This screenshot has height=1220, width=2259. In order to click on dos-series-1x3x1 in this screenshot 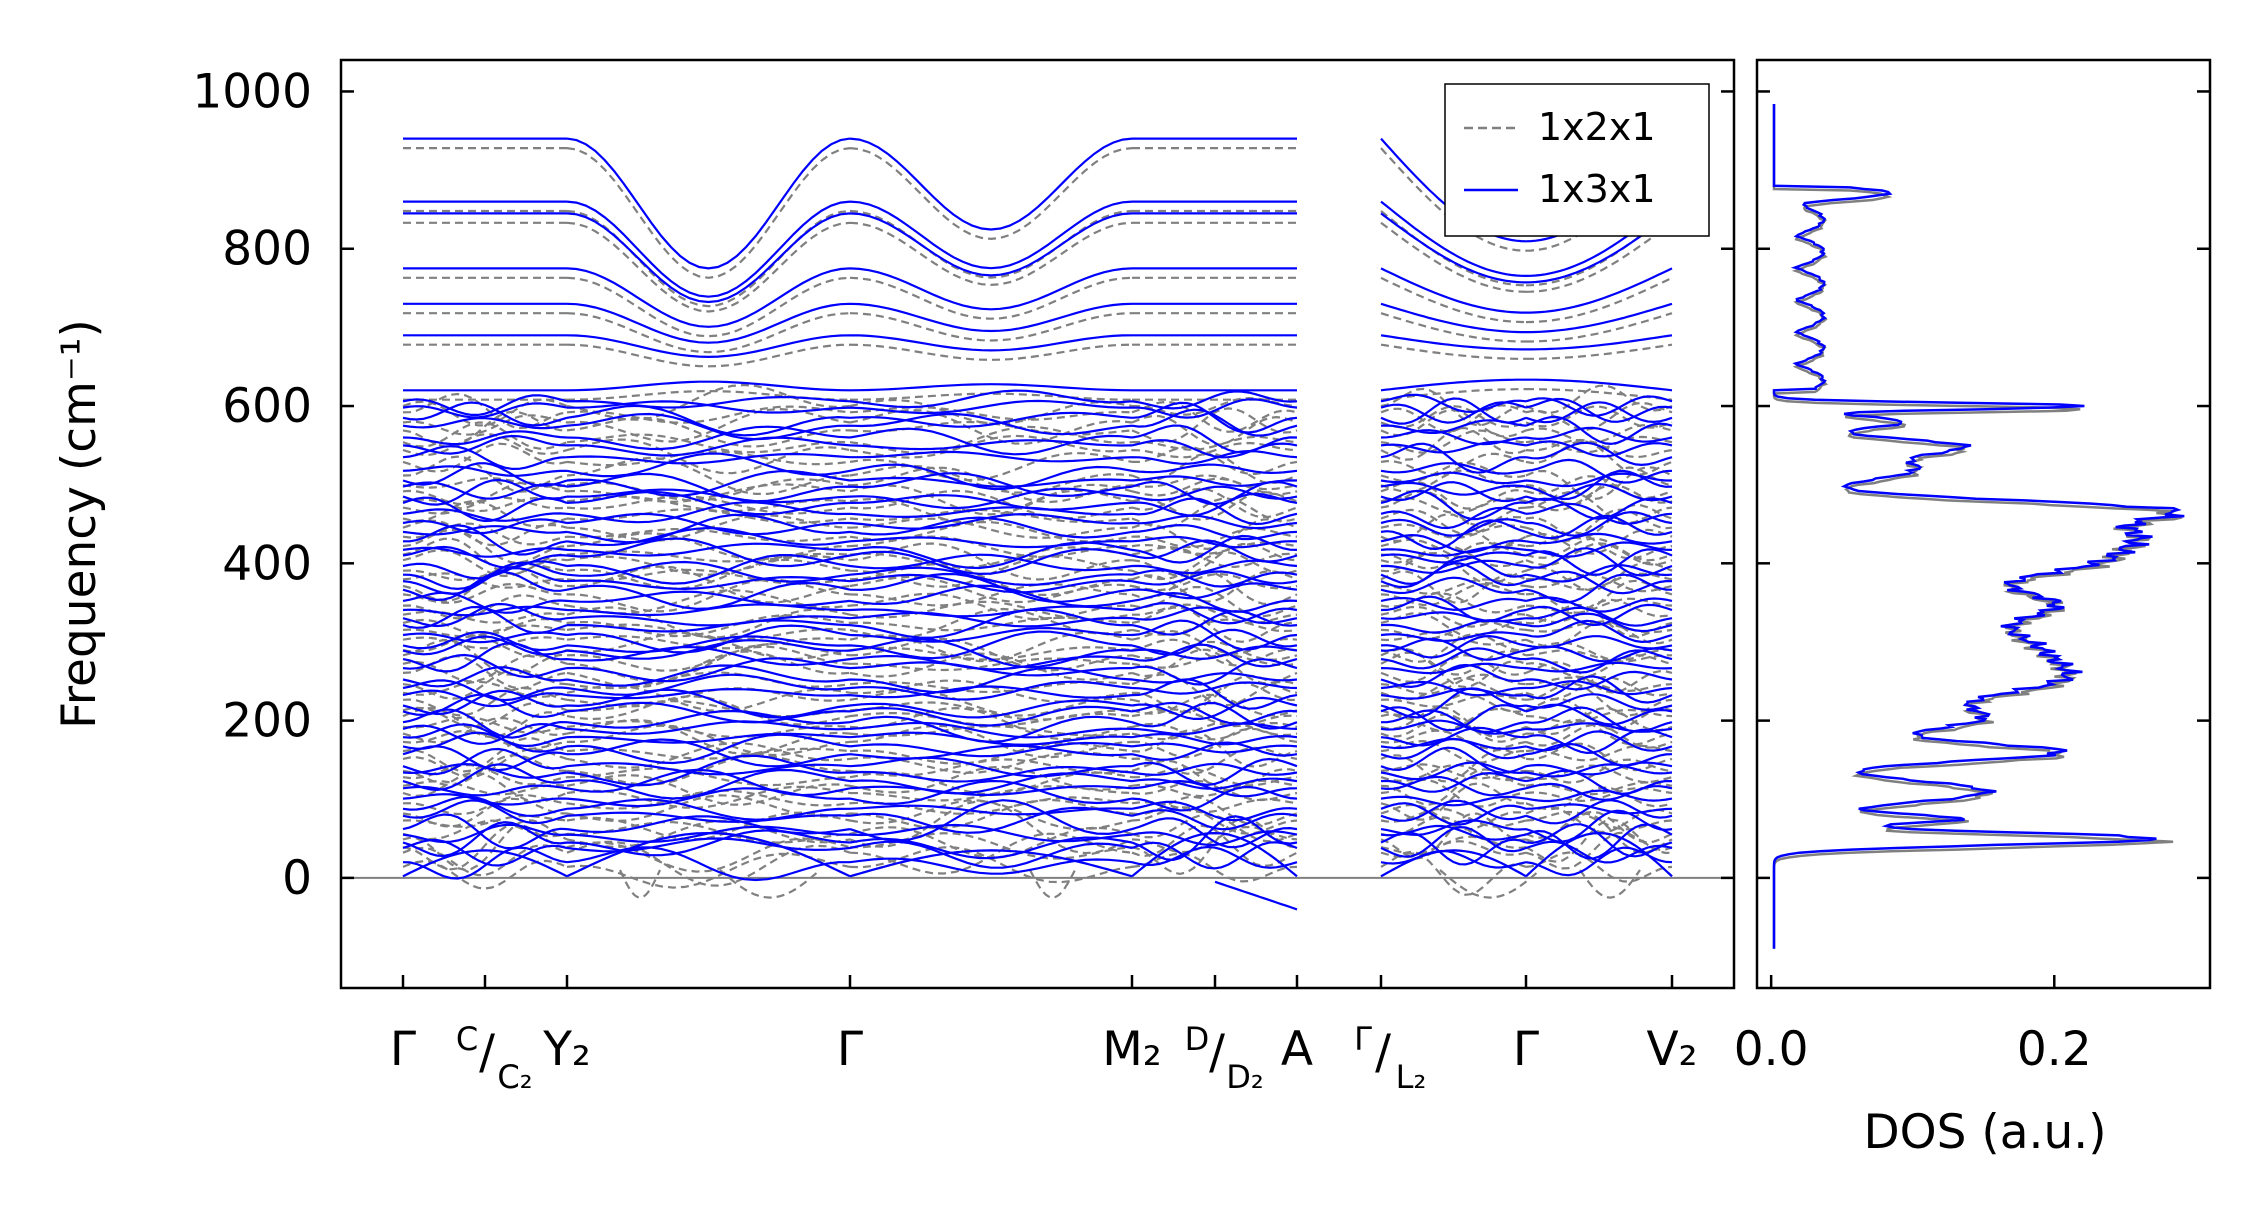, I will do `click(1978, 526)`.